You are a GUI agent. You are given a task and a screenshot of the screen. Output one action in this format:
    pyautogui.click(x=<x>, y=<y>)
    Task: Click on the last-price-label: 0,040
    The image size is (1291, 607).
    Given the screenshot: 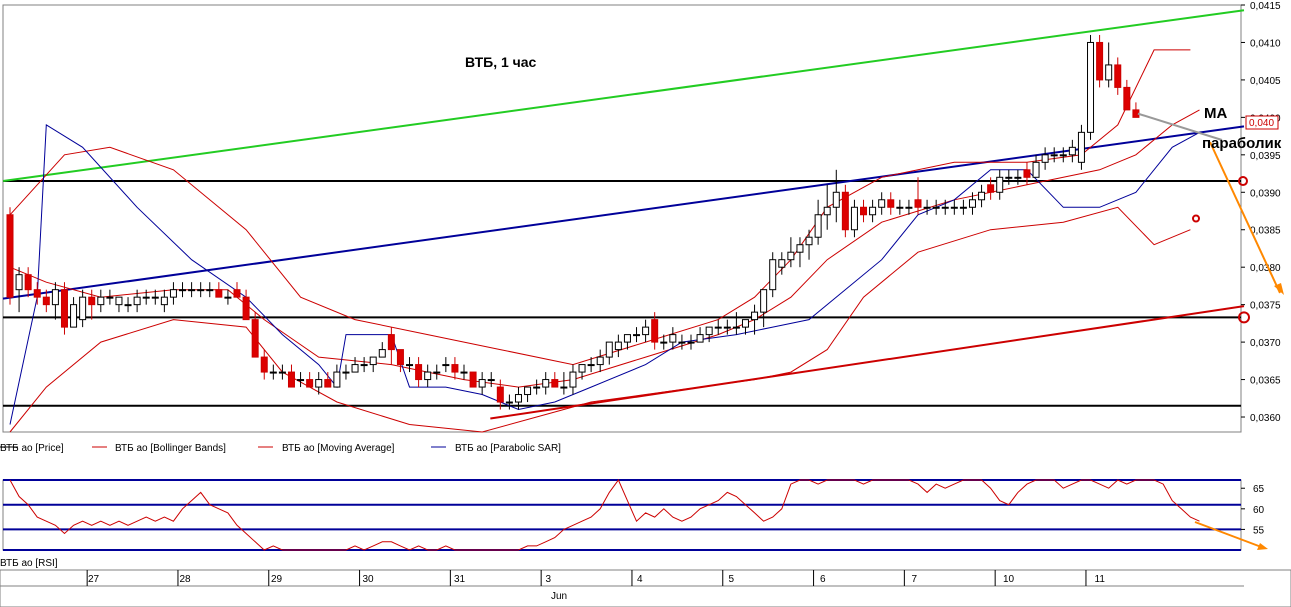 What is the action you would take?
    pyautogui.click(x=1261, y=123)
    